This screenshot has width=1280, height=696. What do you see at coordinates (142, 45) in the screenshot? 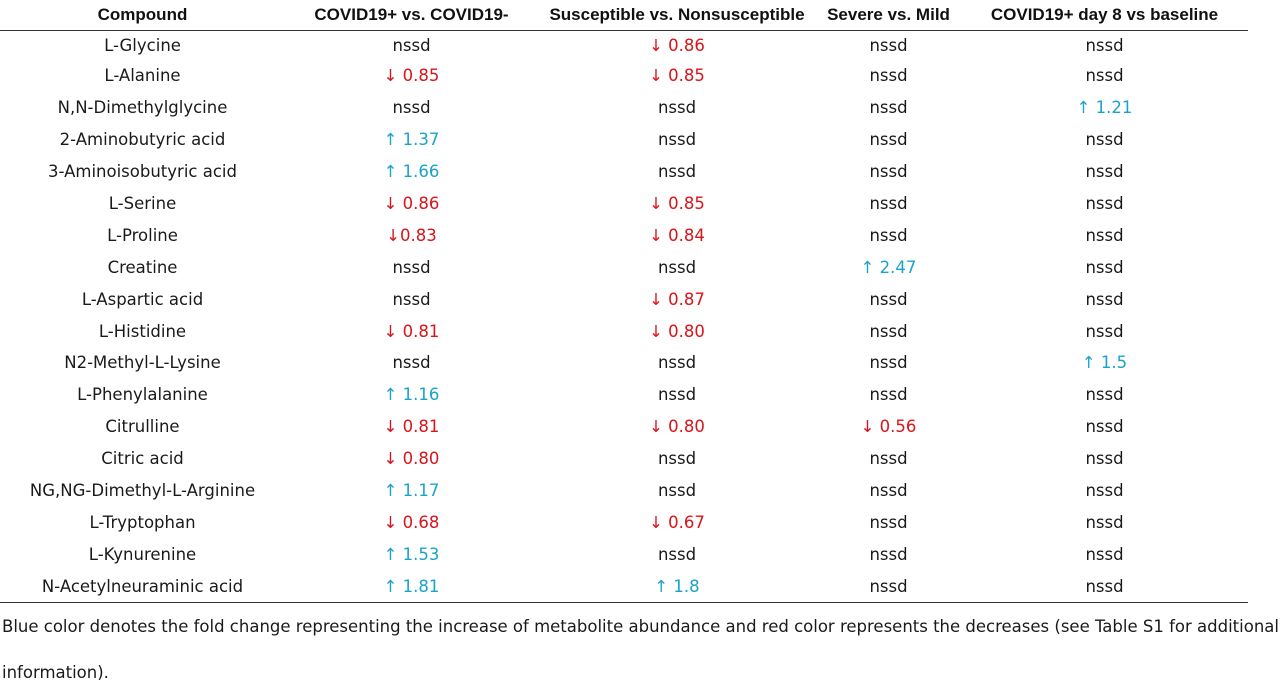
I see `compound-name-cell: L-Glycine` at bounding box center [142, 45].